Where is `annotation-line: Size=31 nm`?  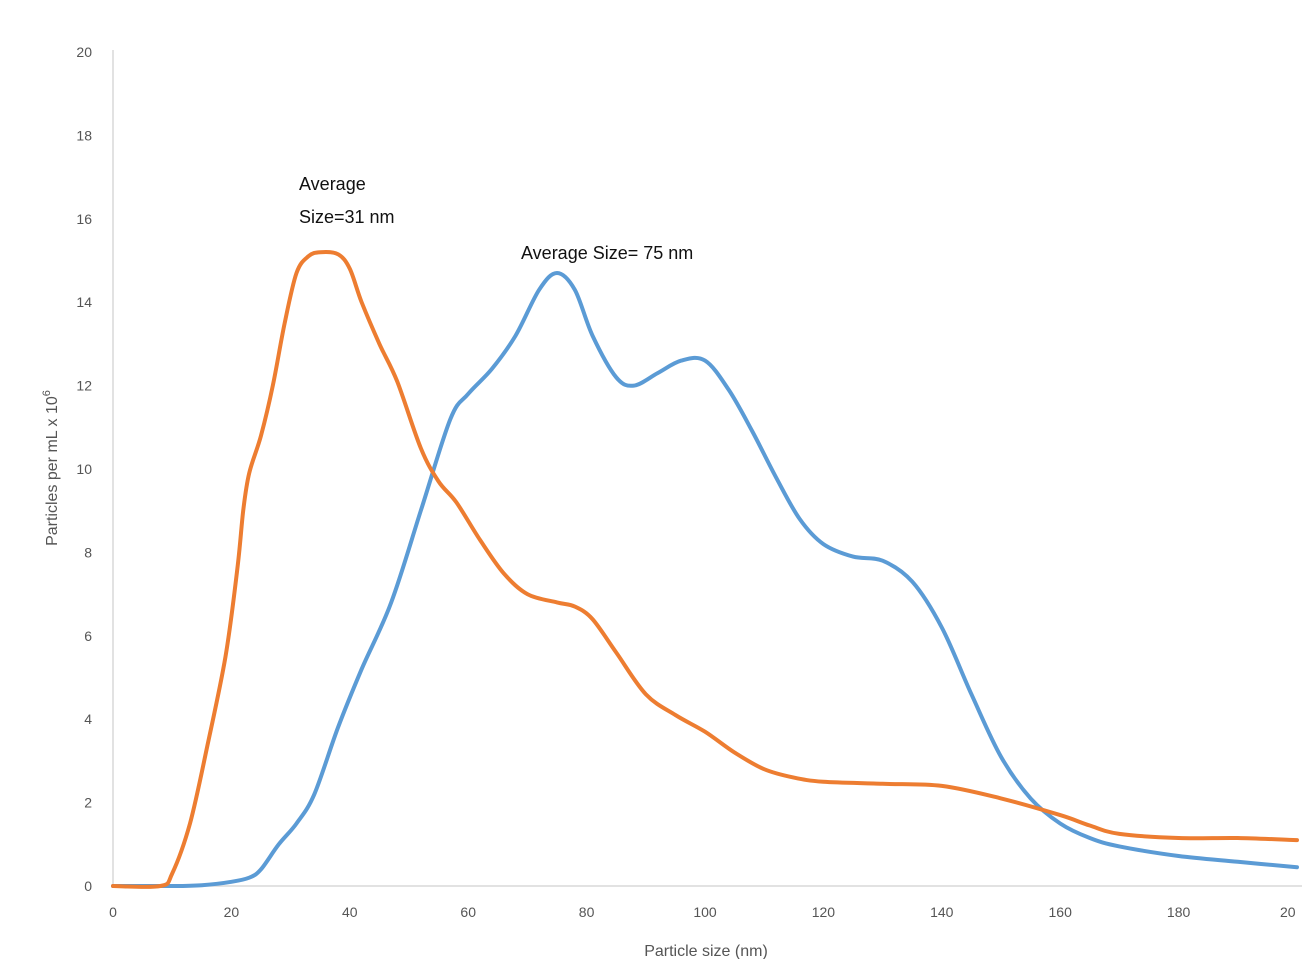
annotation-line: Size=31 nm is located at coordinates (347, 217).